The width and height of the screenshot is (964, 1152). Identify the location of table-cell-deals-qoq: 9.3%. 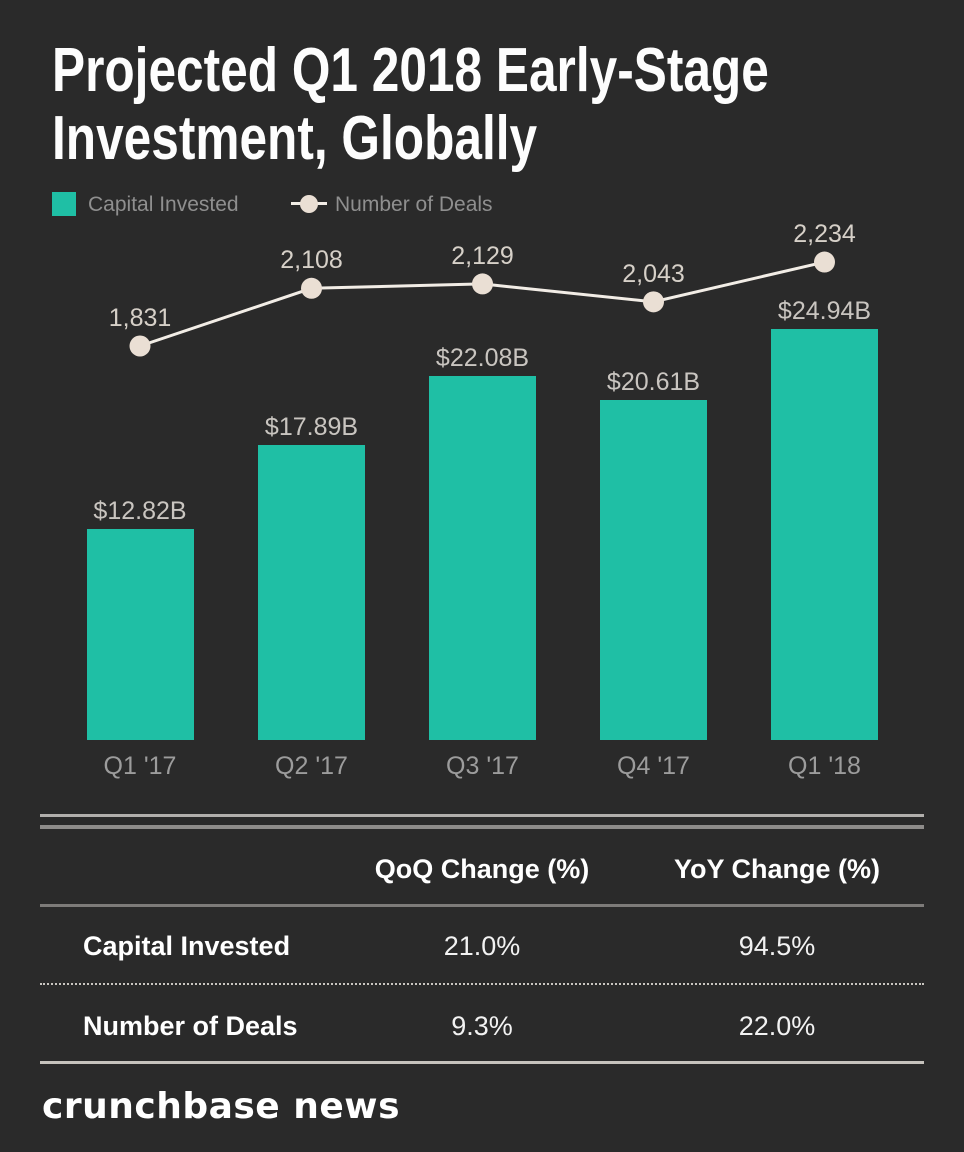
(482, 1026).